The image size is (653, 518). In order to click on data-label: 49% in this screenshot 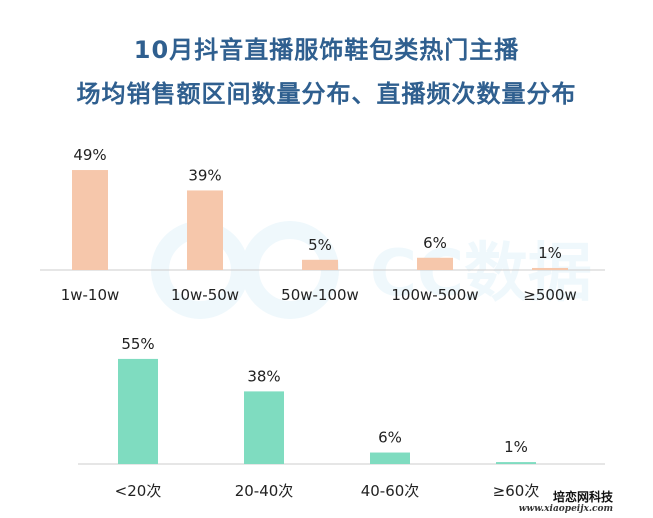, I will do `click(89, 155)`.